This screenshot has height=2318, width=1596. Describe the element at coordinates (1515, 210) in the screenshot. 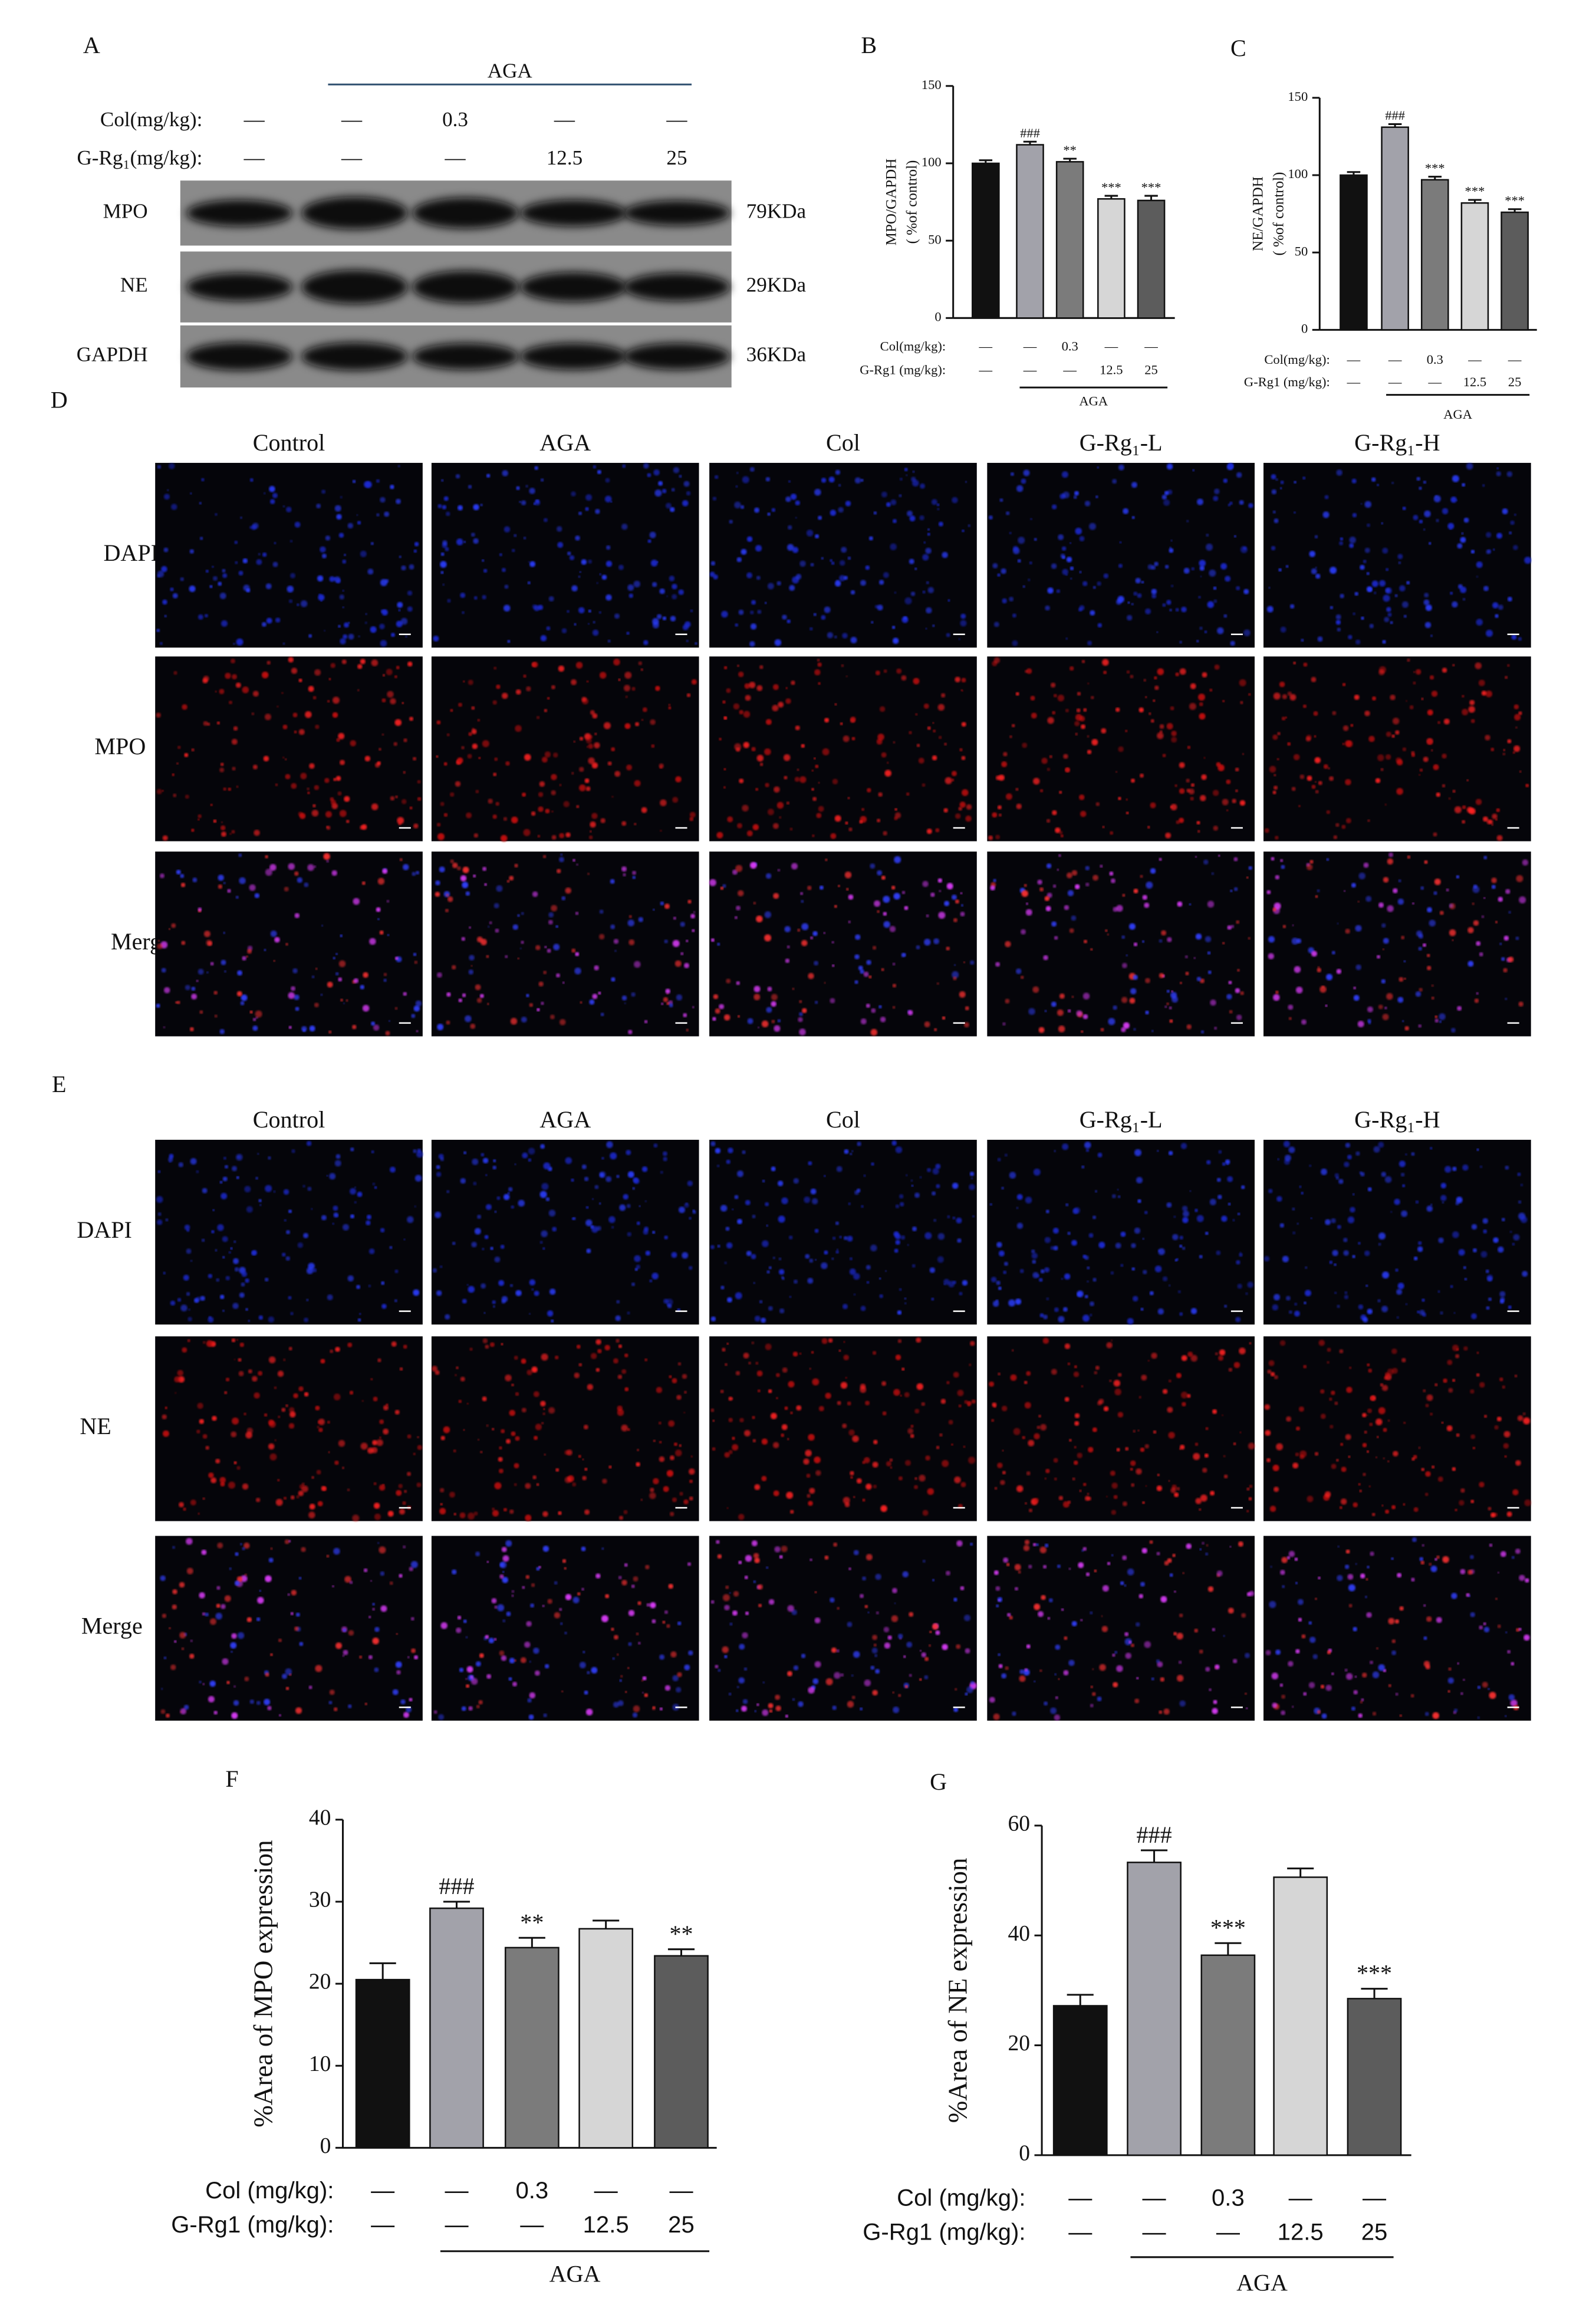

I see `error-bar` at that location.